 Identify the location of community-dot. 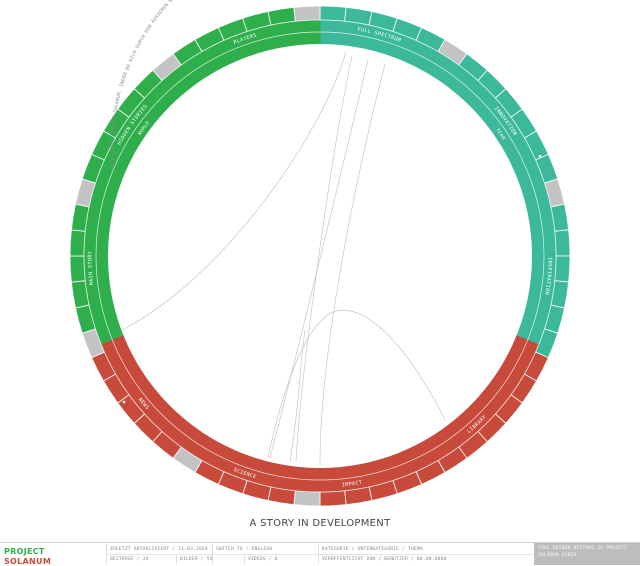
(540, 156).